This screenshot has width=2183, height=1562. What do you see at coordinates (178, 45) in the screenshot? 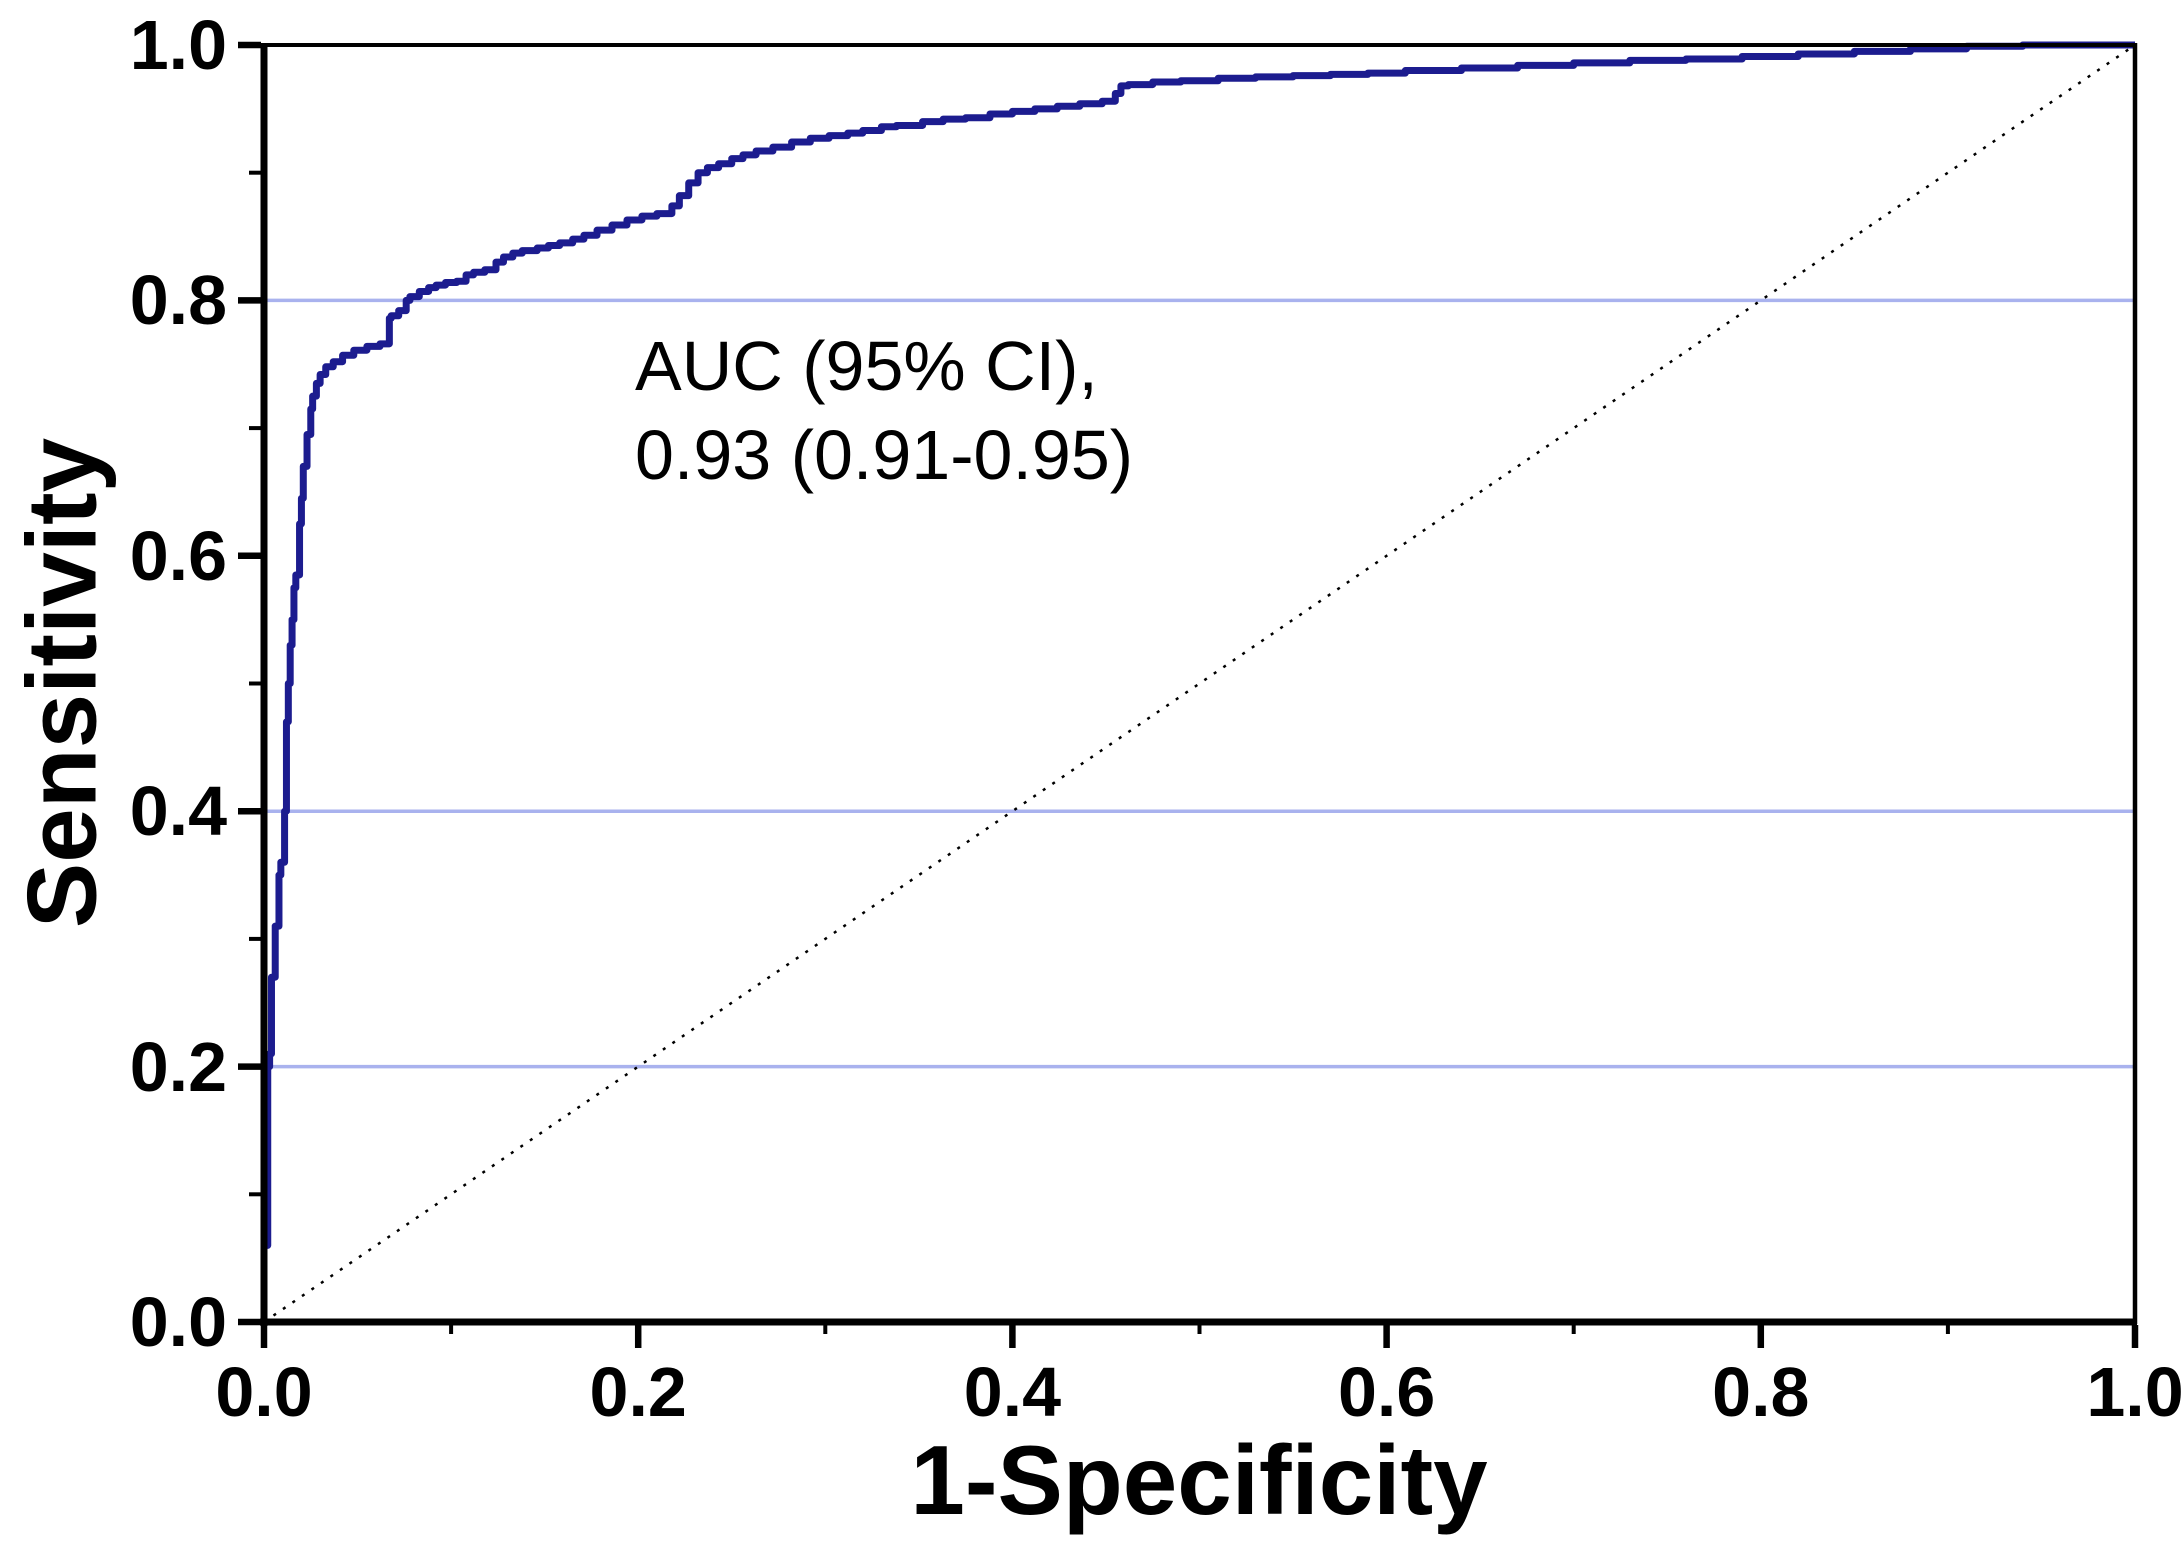
I see `y-tick-label-1.0: 1.0` at bounding box center [178, 45].